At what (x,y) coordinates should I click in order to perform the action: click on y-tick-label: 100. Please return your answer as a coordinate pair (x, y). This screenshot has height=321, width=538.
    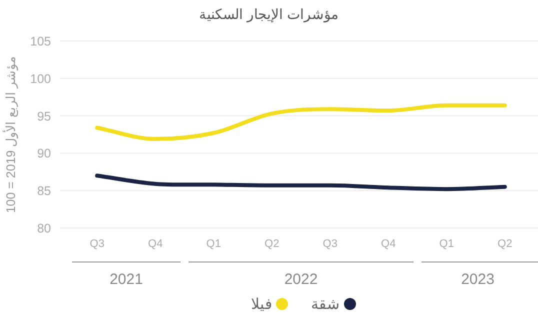
    Looking at the image, I should click on (41, 79).